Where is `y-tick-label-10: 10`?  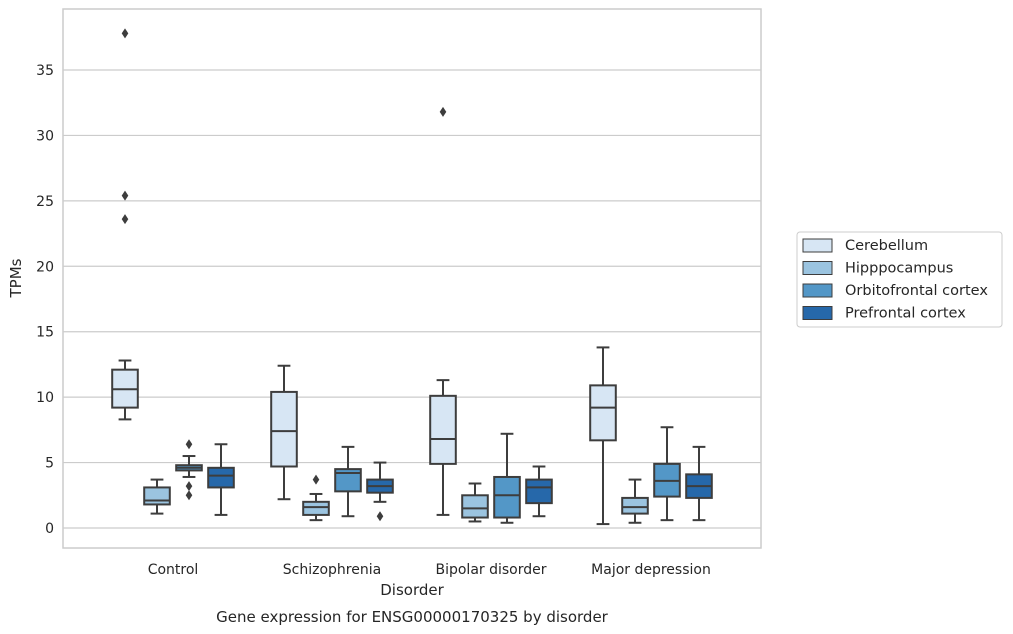 y-tick-label-10: 10 is located at coordinates (45, 398).